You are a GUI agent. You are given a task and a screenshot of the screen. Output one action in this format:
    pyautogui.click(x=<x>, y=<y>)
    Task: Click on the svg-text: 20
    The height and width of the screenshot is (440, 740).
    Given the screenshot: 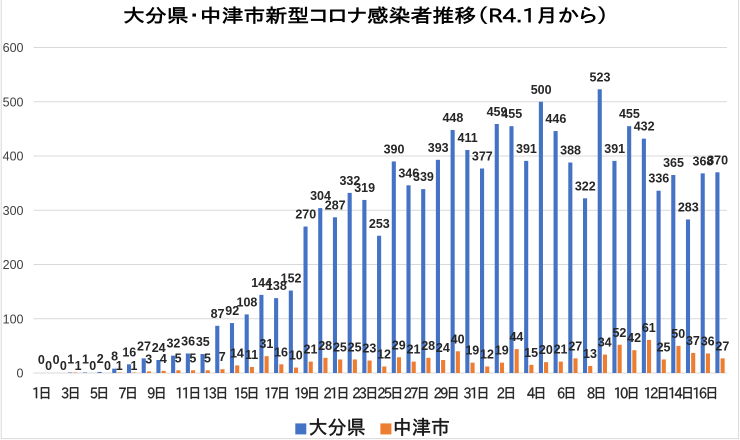 What is the action you would take?
    pyautogui.click(x=546, y=350)
    